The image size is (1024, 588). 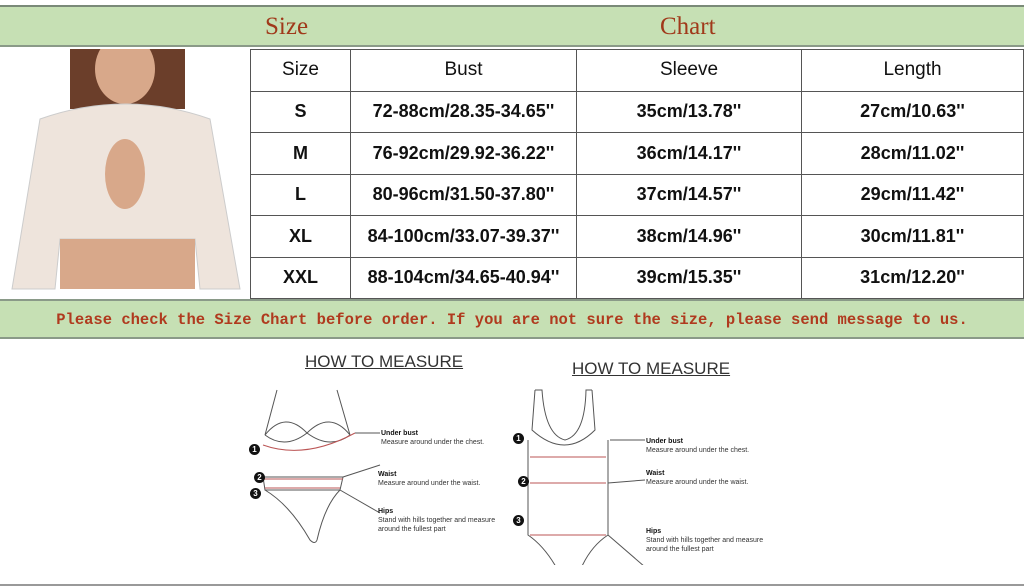 I want to click on table-cell: 30cm/11.81'', so click(x=912, y=236).